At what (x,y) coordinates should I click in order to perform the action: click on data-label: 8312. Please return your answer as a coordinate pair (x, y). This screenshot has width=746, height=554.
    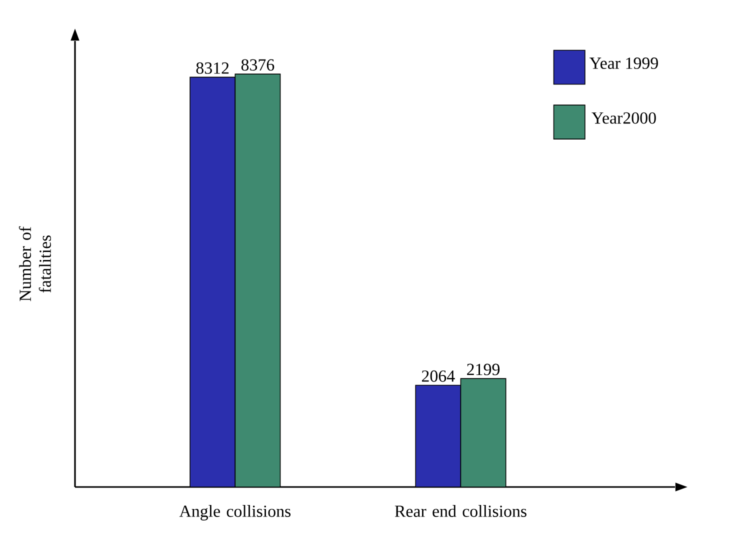
    Looking at the image, I should click on (212, 68).